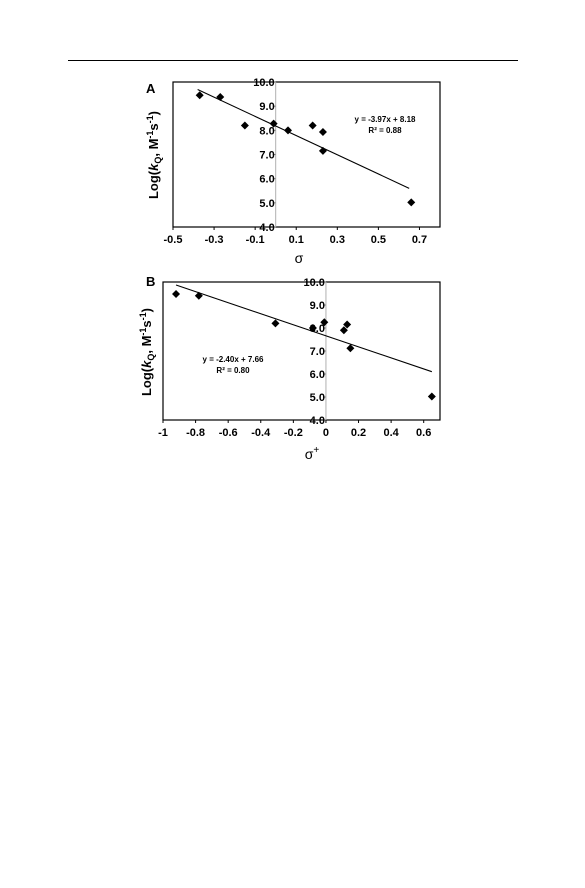 The height and width of the screenshot is (888, 585). I want to click on x-tick-label: -0.5, so click(173, 240).